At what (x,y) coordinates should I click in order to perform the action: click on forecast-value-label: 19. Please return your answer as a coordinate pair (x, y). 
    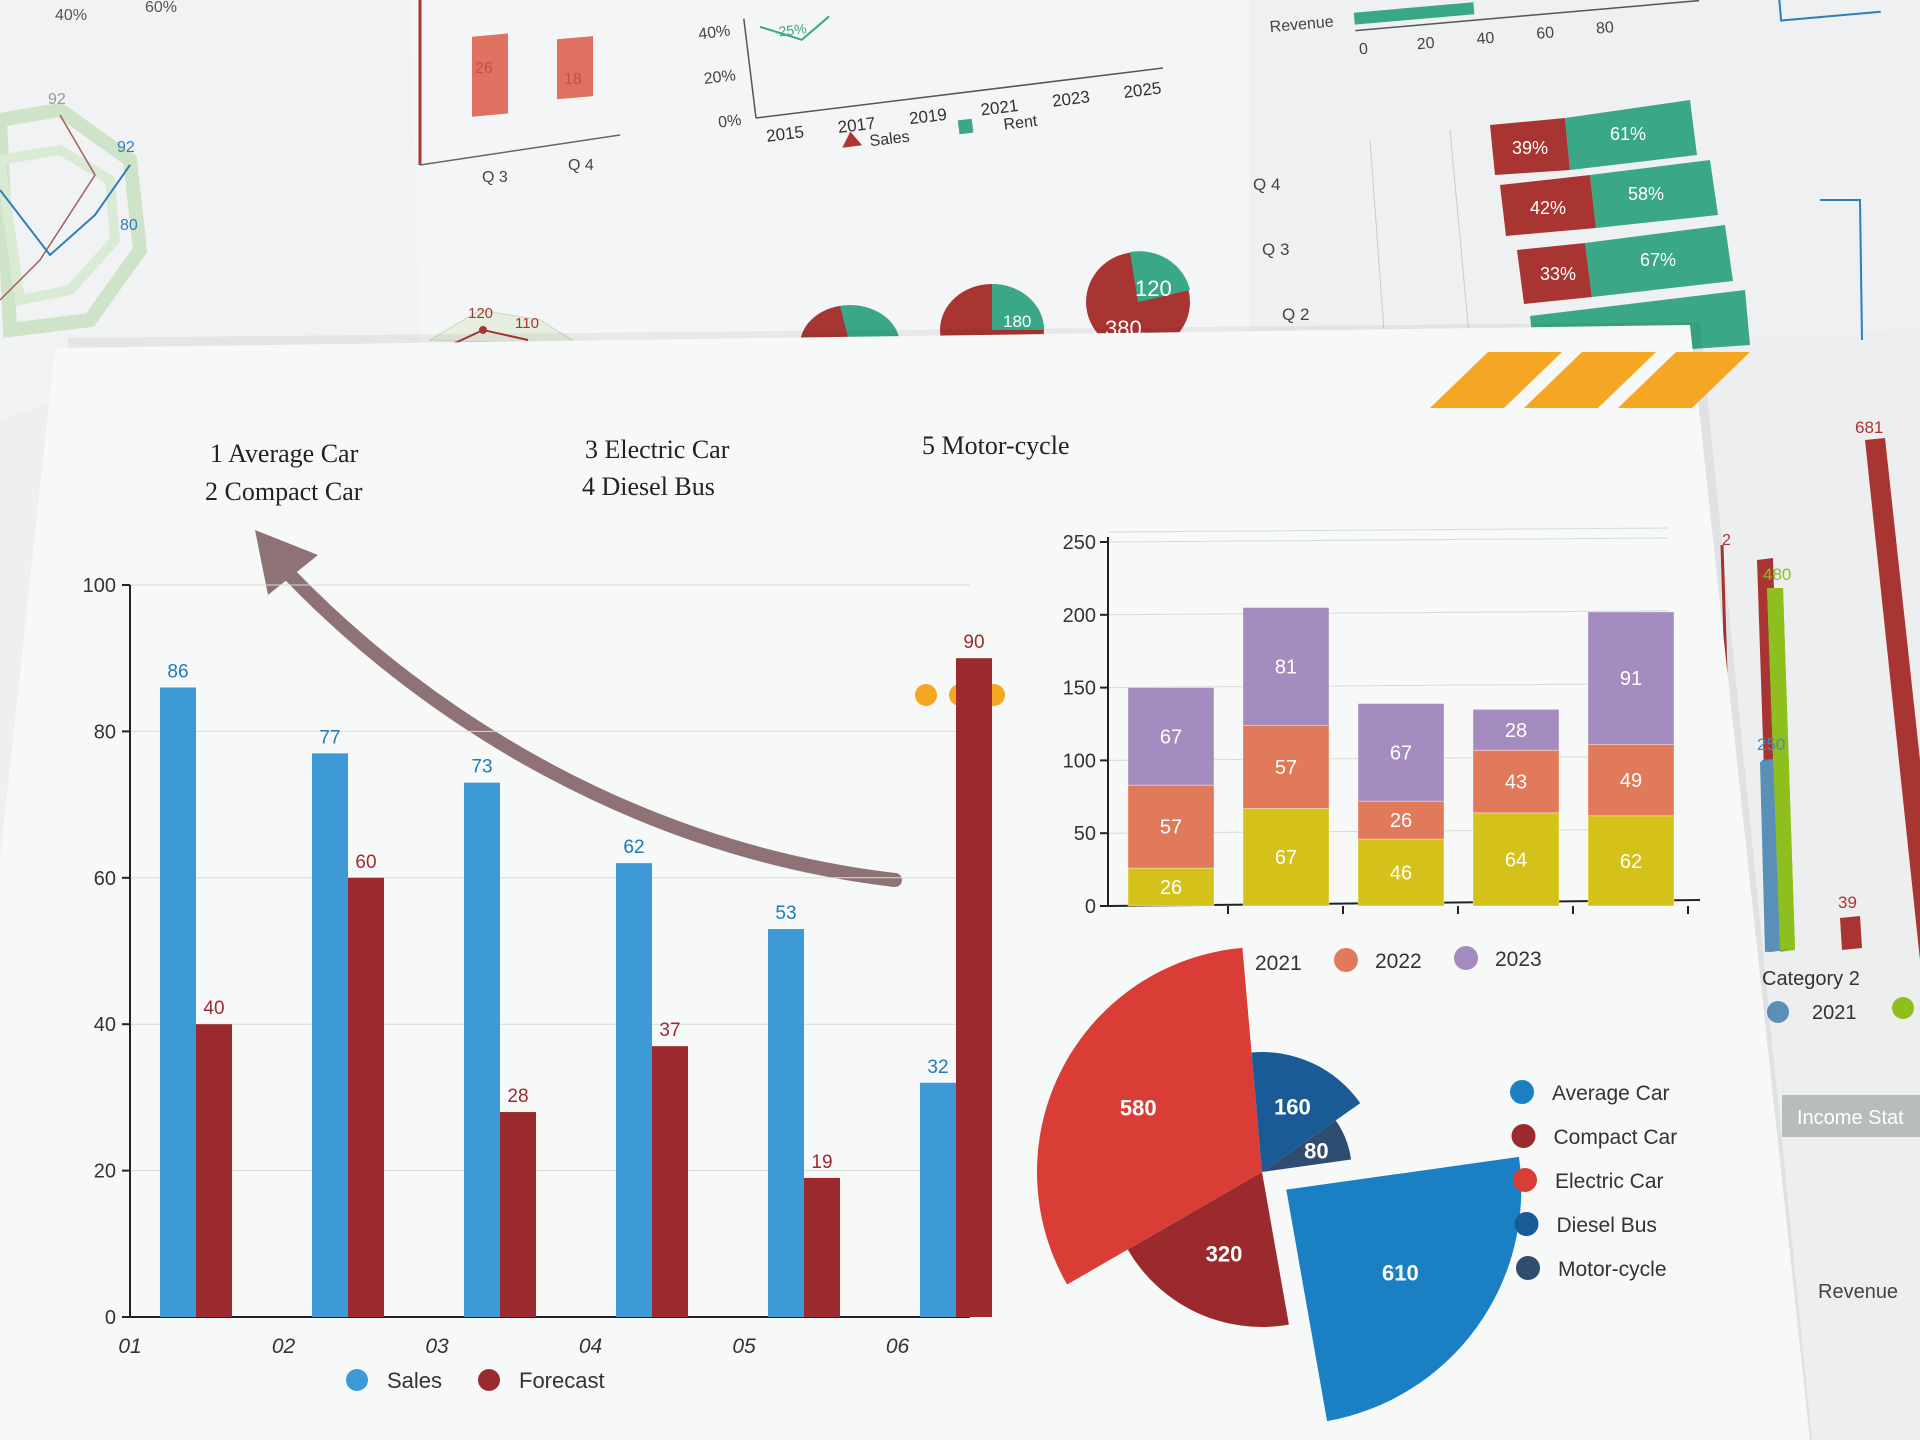
    Looking at the image, I should click on (821, 1162).